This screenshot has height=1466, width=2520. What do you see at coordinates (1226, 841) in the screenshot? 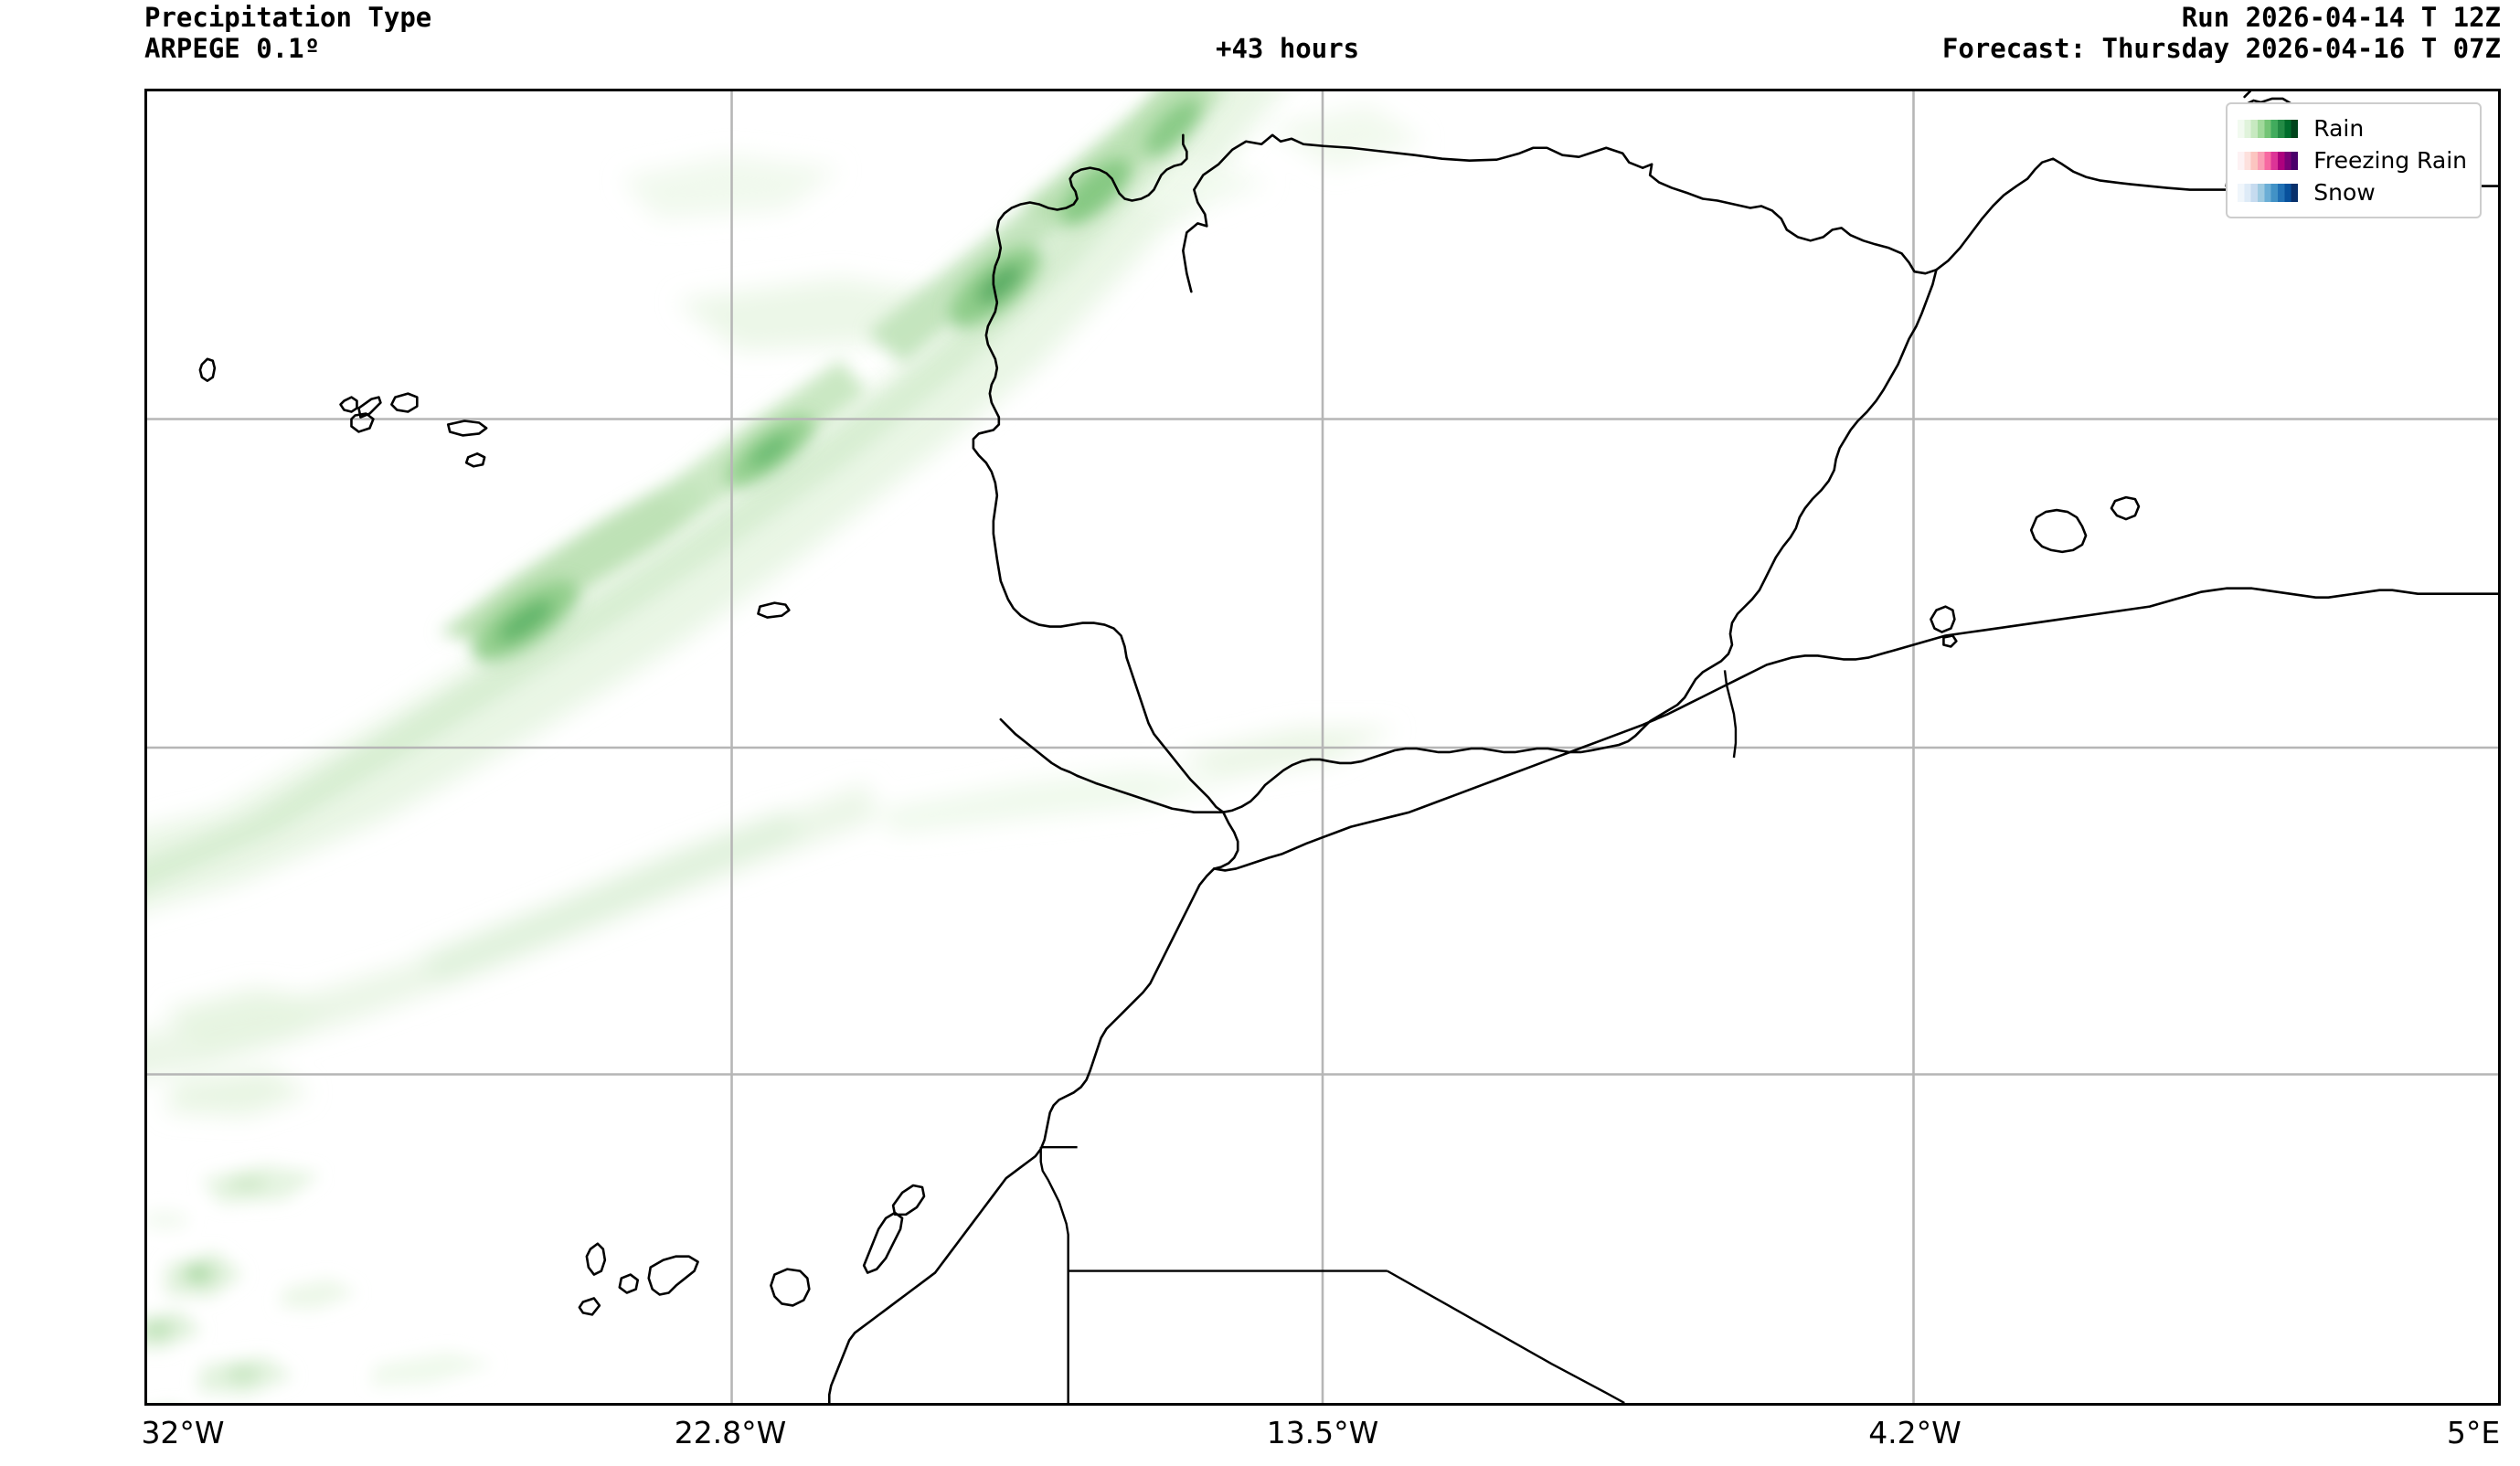
I see `strait-of-gibraltar` at bounding box center [1226, 841].